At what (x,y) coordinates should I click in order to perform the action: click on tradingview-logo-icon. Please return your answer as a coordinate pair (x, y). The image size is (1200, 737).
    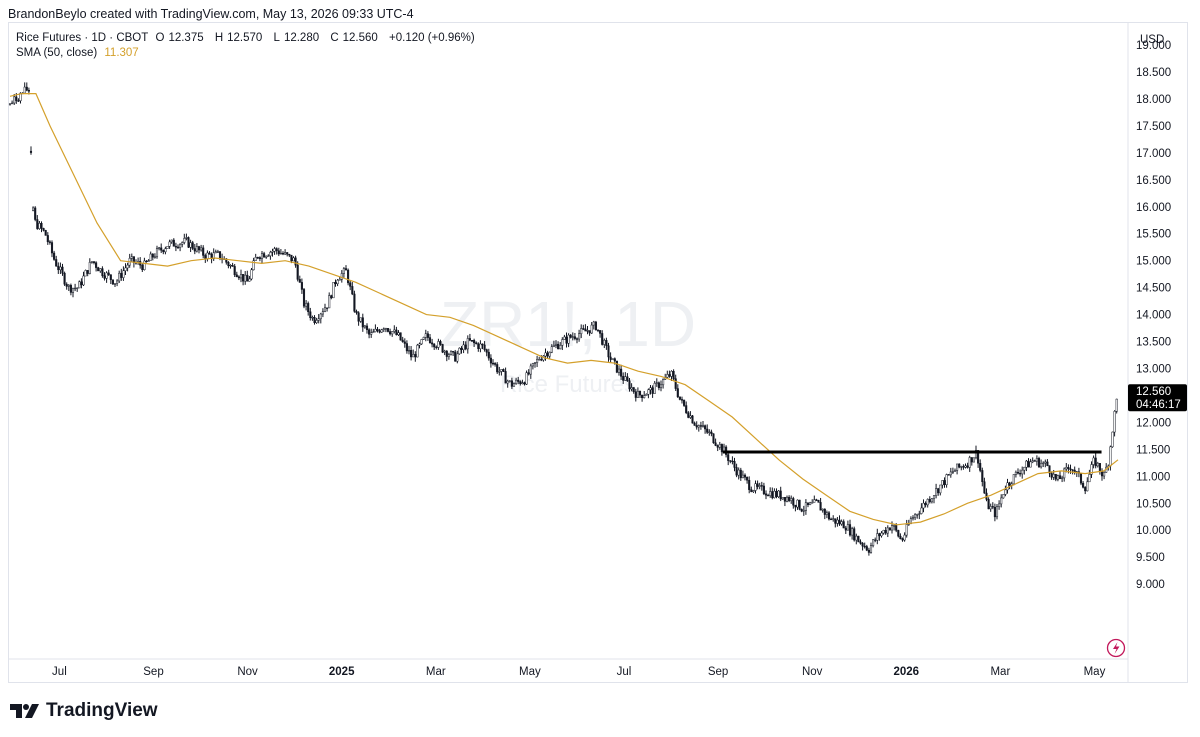
    Looking at the image, I should click on (24, 711).